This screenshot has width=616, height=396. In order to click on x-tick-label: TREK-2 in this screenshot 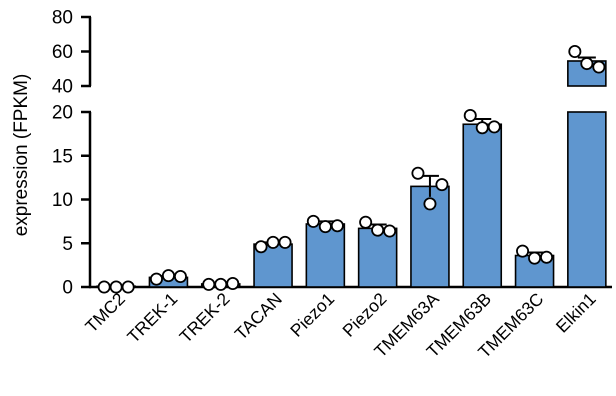, I will do `click(204, 318)`.